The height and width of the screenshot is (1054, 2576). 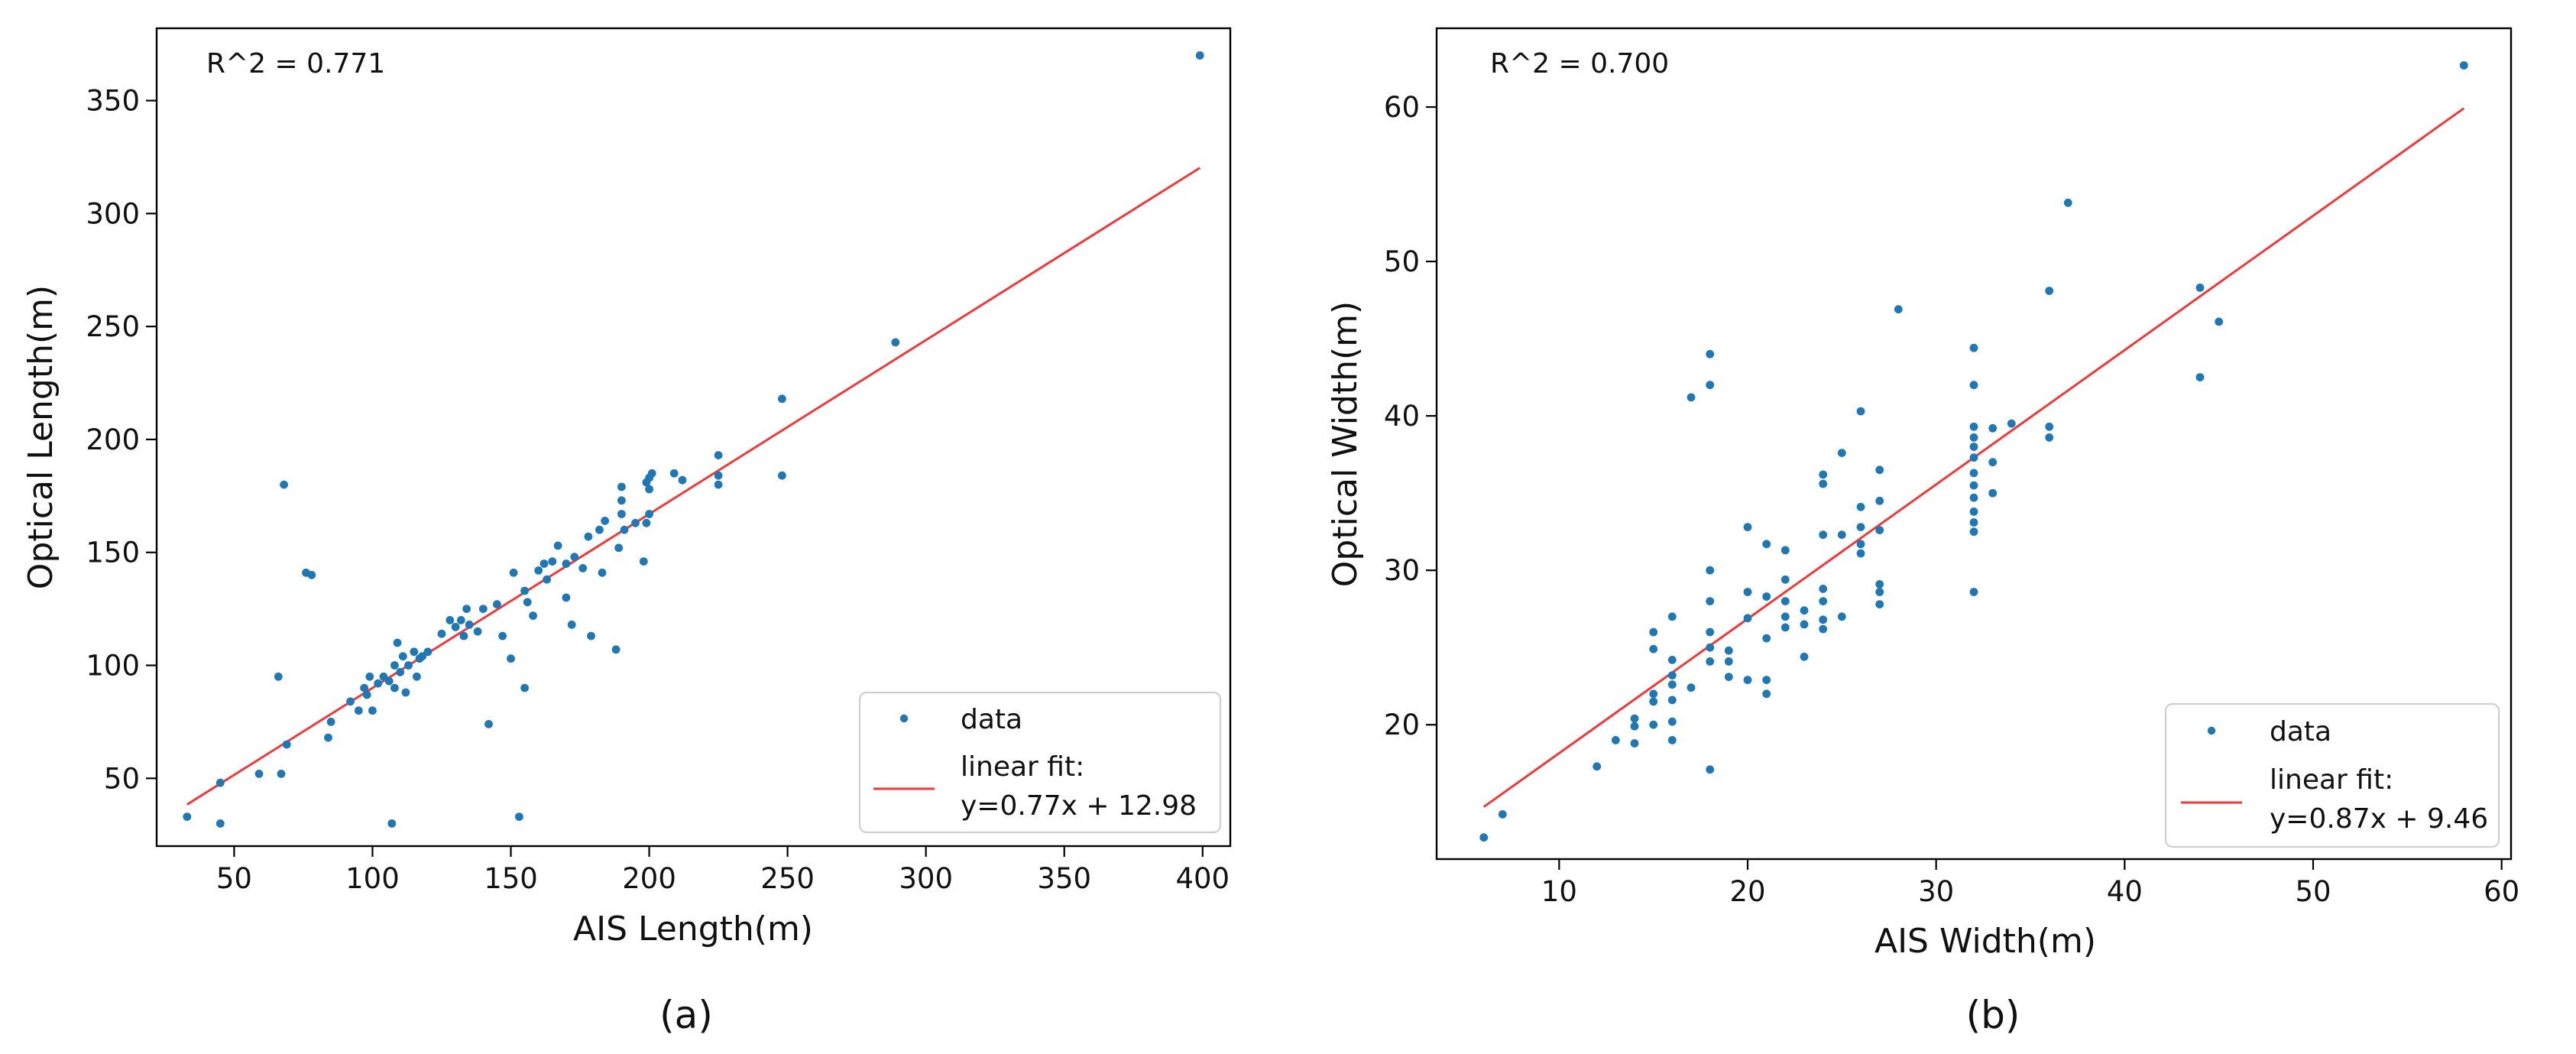 What do you see at coordinates (2300, 732) in the screenshot?
I see `panel-b-legend-data-label: data` at bounding box center [2300, 732].